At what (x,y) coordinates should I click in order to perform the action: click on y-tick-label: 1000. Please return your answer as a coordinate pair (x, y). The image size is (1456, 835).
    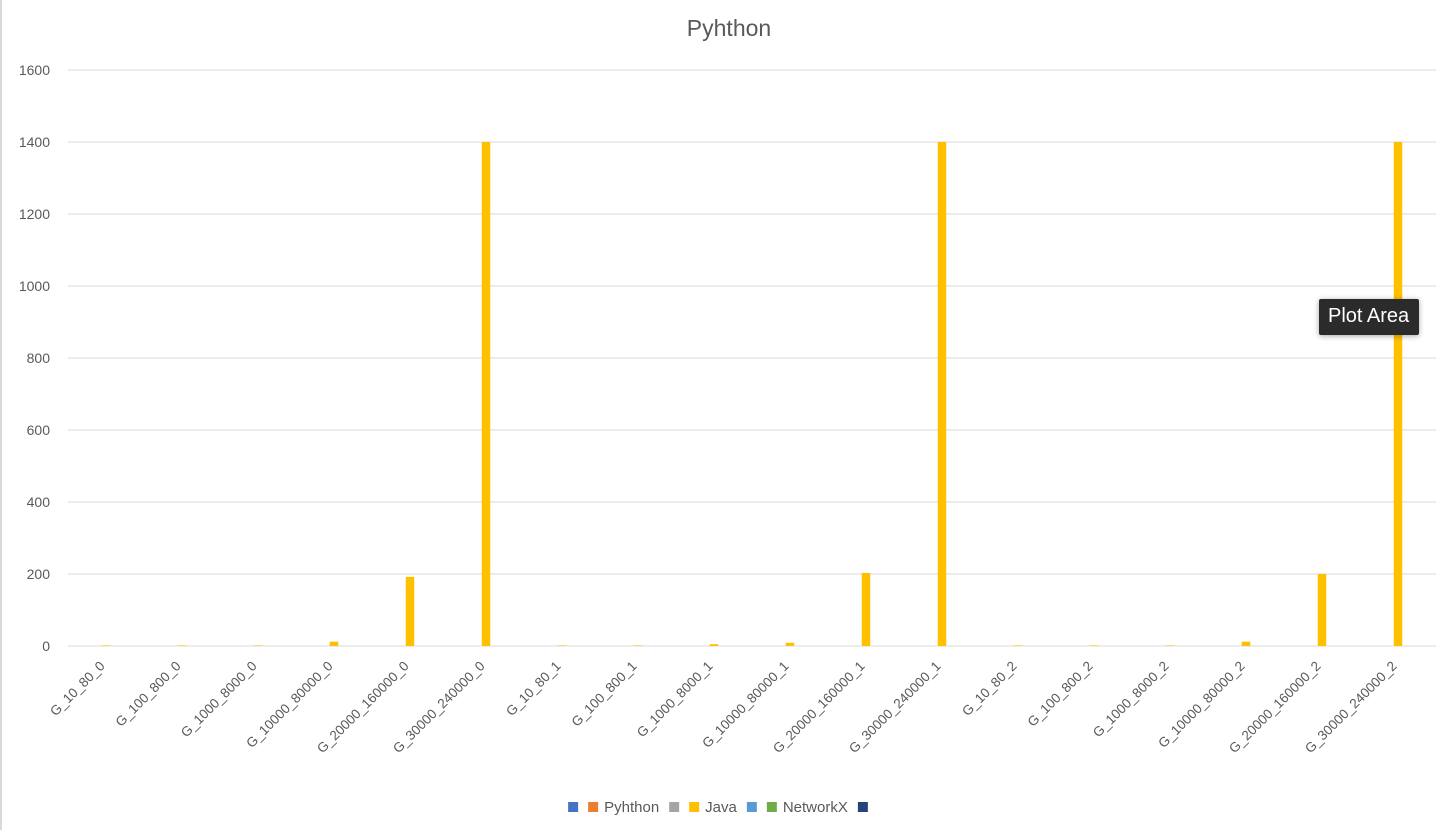
    Looking at the image, I should click on (34, 286).